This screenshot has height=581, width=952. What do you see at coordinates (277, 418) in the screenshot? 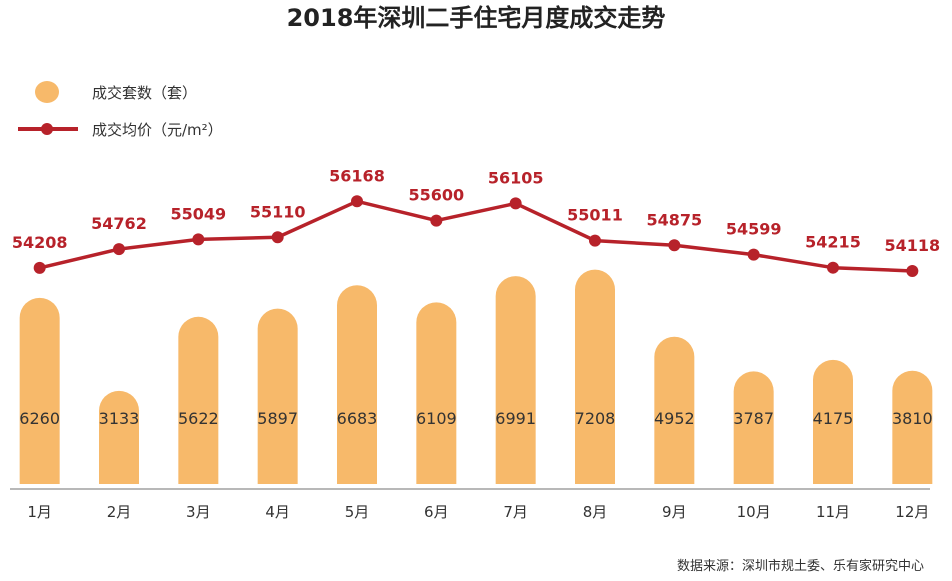
I see `bar-value-label: 5897` at bounding box center [277, 418].